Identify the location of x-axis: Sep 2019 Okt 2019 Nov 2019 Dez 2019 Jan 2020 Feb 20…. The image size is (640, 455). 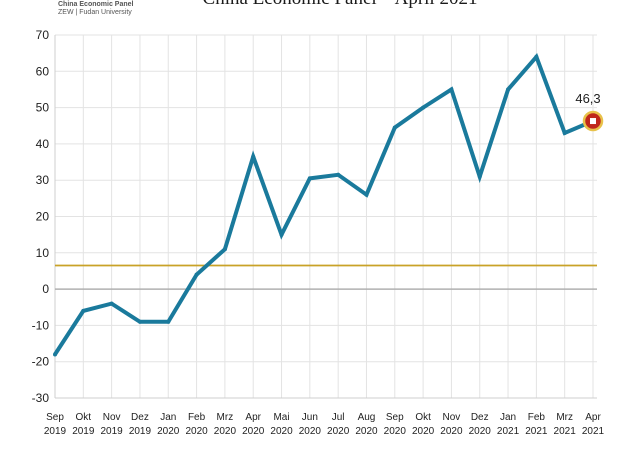
(324, 424).